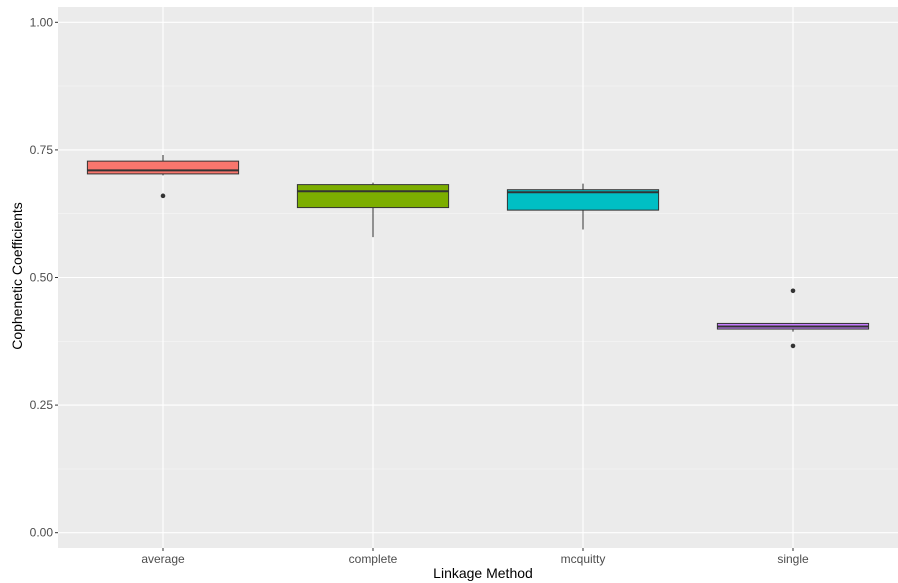  What do you see at coordinates (42, 405) in the screenshot?
I see `y-tick-label: 0.25` at bounding box center [42, 405].